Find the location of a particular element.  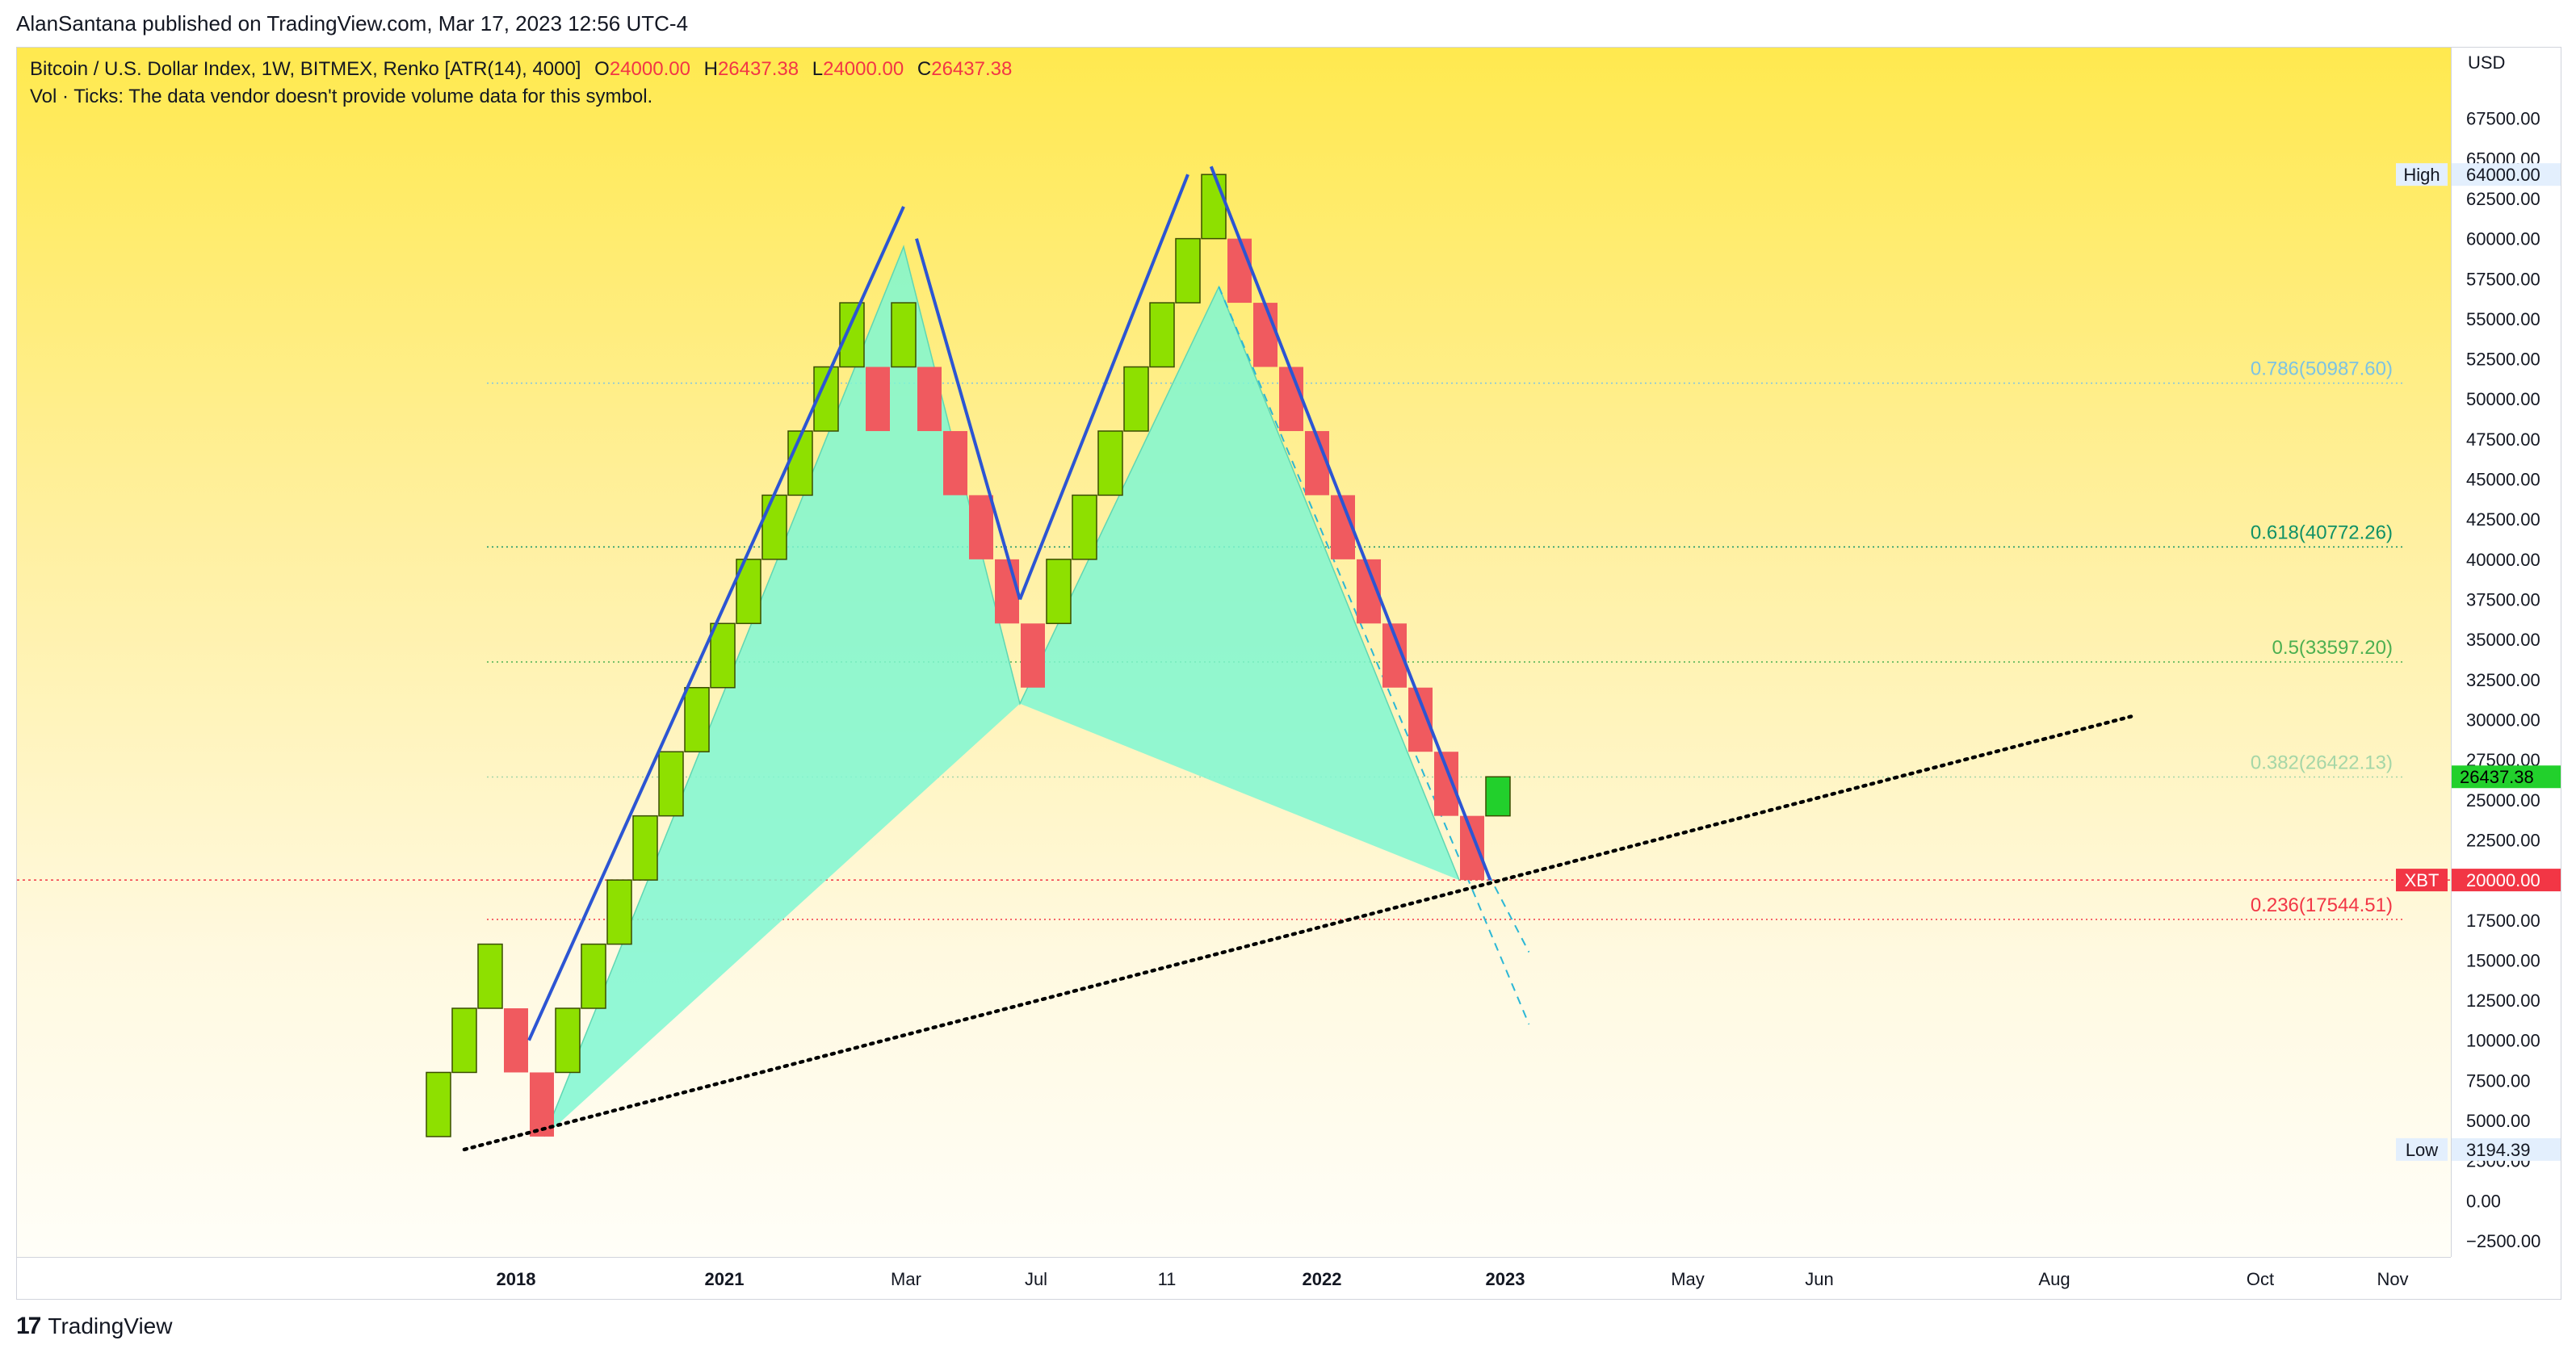

time-tick-label: 2018 is located at coordinates (516, 1279).